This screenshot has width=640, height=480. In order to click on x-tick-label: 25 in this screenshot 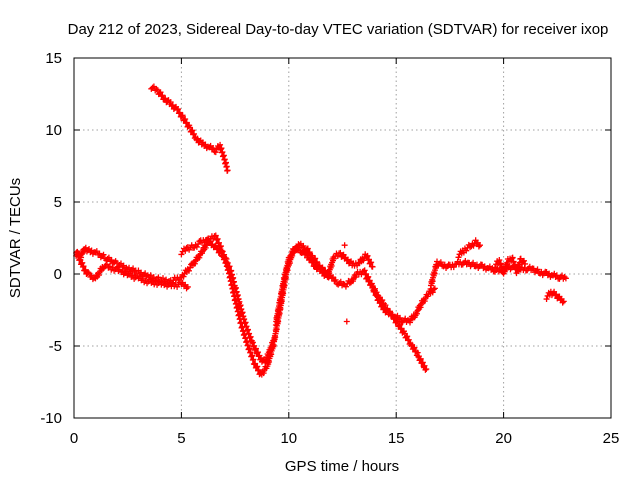, I will do `click(611, 438)`.